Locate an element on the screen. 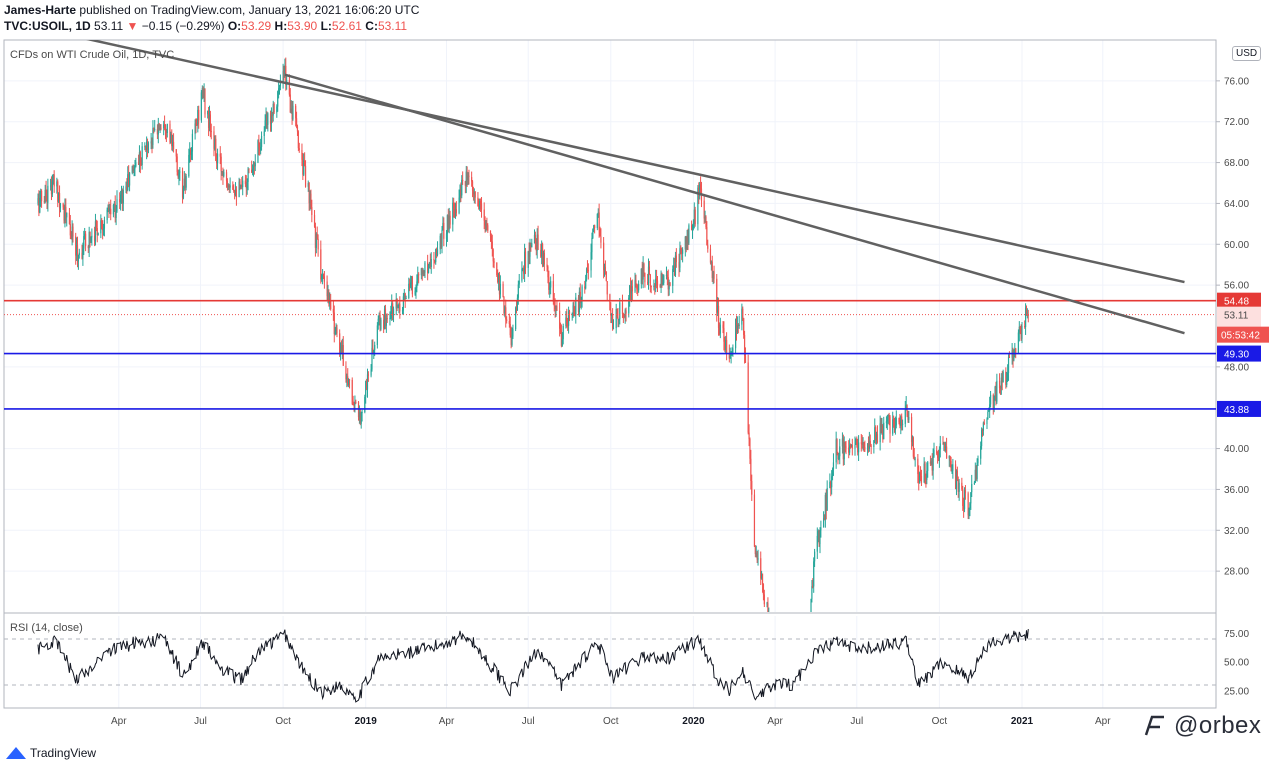 This screenshot has height=767, width=1280. currency-button: USD is located at coordinates (1247, 53).